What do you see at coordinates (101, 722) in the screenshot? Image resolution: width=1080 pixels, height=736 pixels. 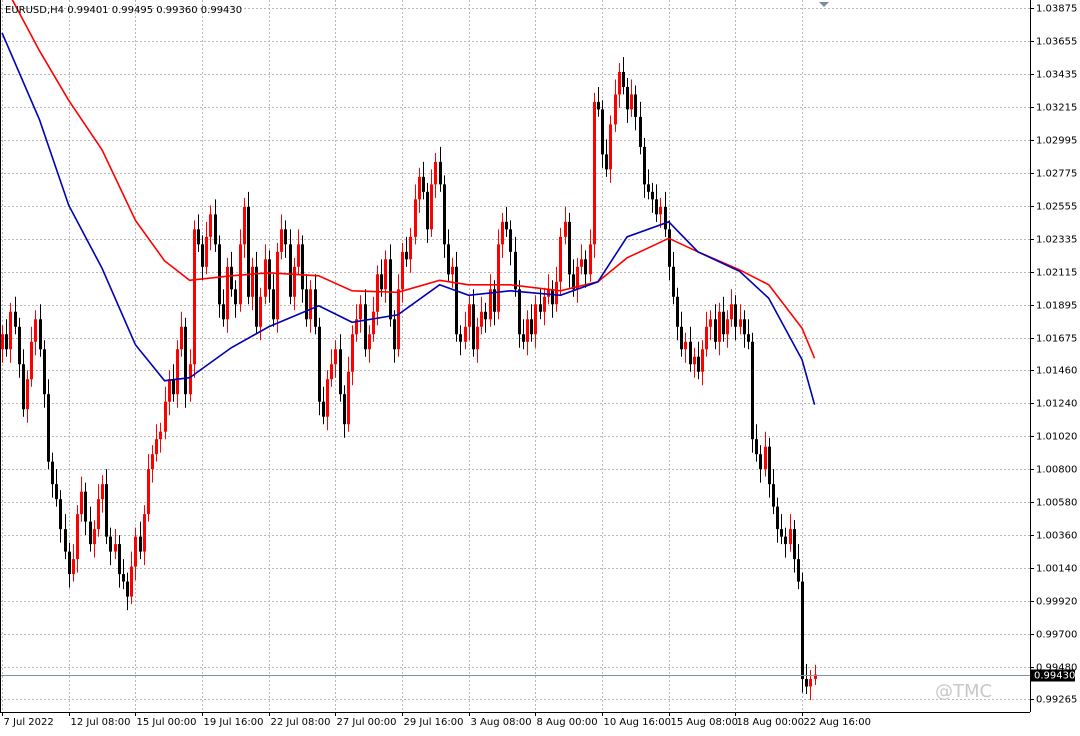 I see `x-tick-label: 12 Jul 08:00` at bounding box center [101, 722].